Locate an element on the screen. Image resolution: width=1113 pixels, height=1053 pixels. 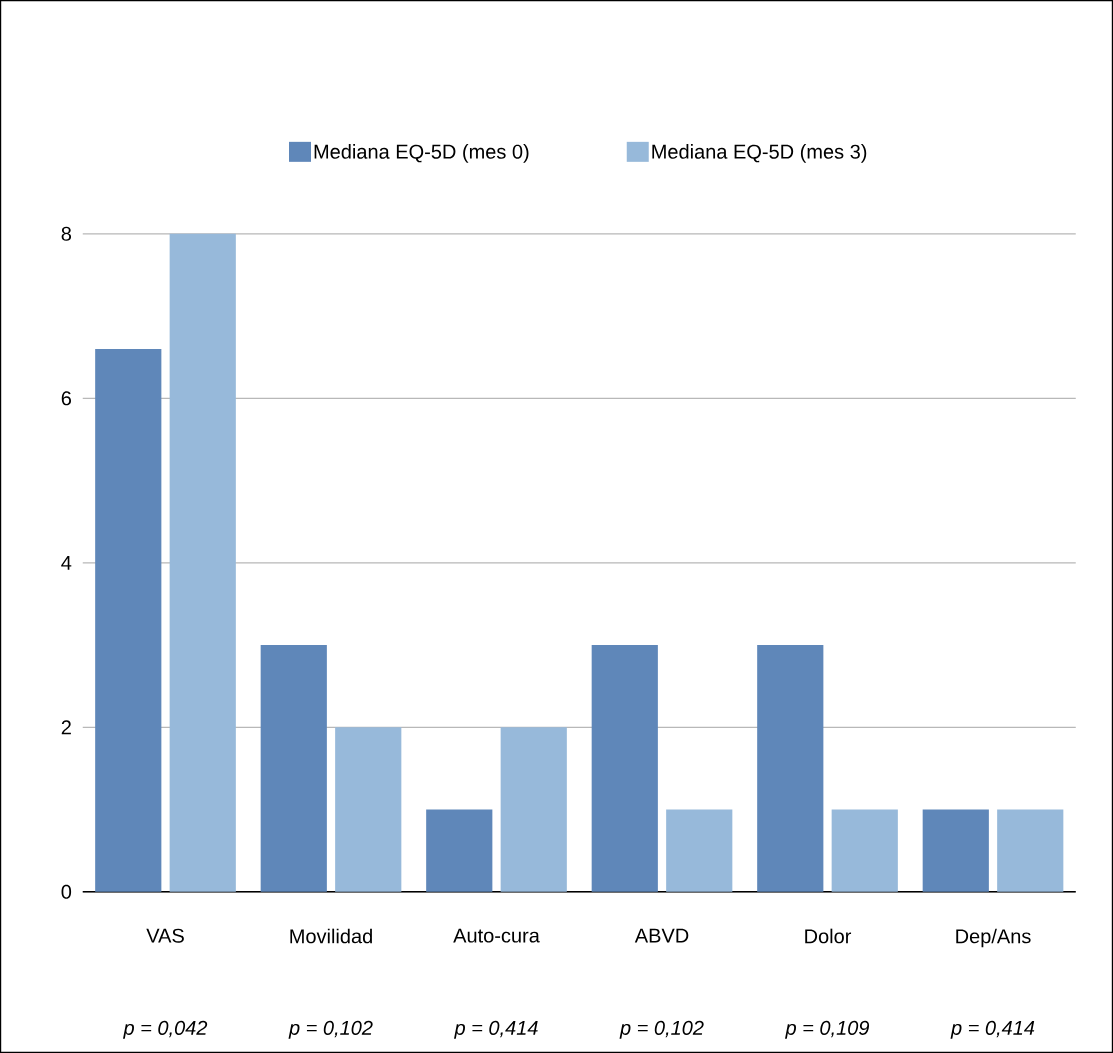
text: p = 0,042 is located at coordinates (165, 1029).